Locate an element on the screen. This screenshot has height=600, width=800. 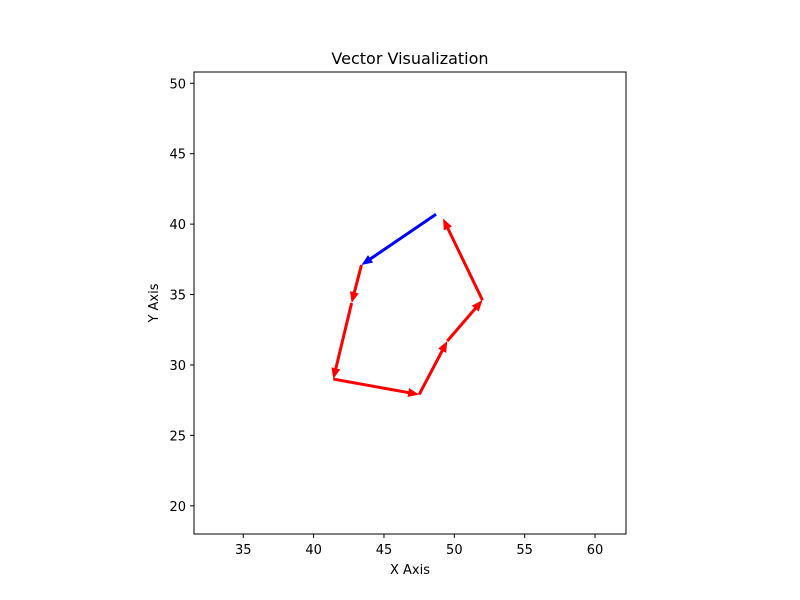
x-tick-label: 50 is located at coordinates (454, 550).